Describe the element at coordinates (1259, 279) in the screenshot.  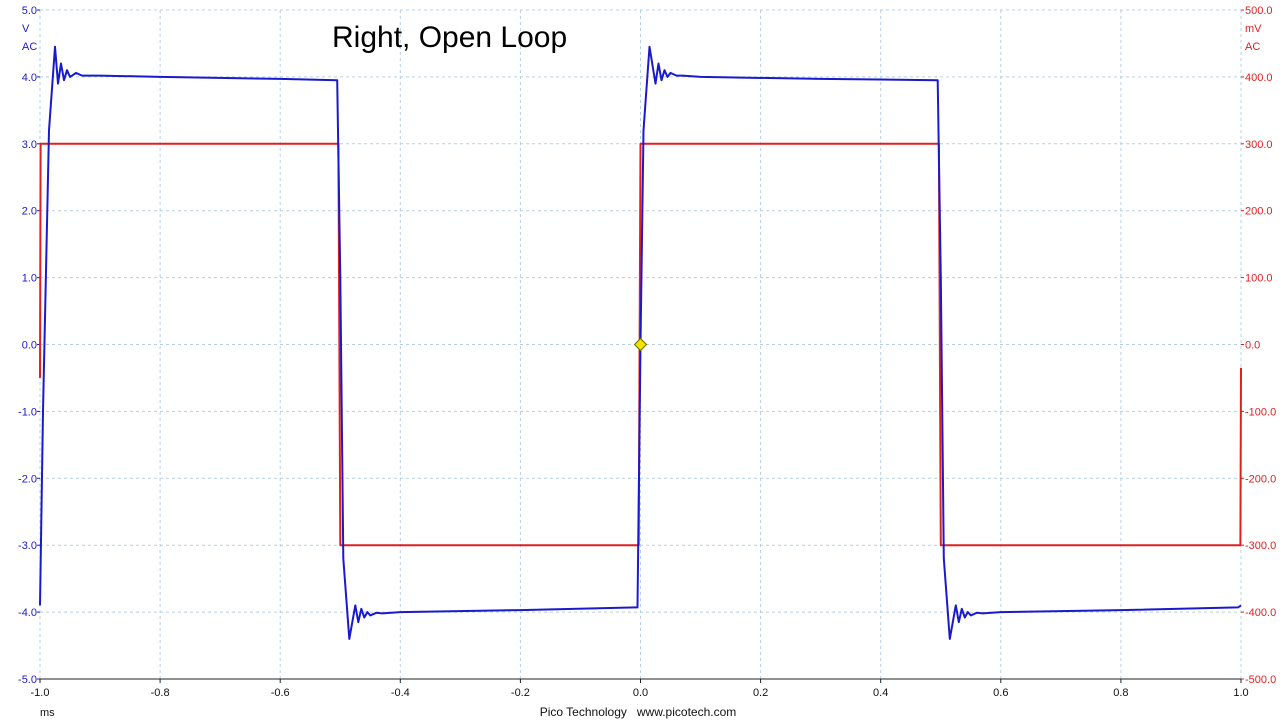
I see `y-right-tick-label: 100.0` at that location.